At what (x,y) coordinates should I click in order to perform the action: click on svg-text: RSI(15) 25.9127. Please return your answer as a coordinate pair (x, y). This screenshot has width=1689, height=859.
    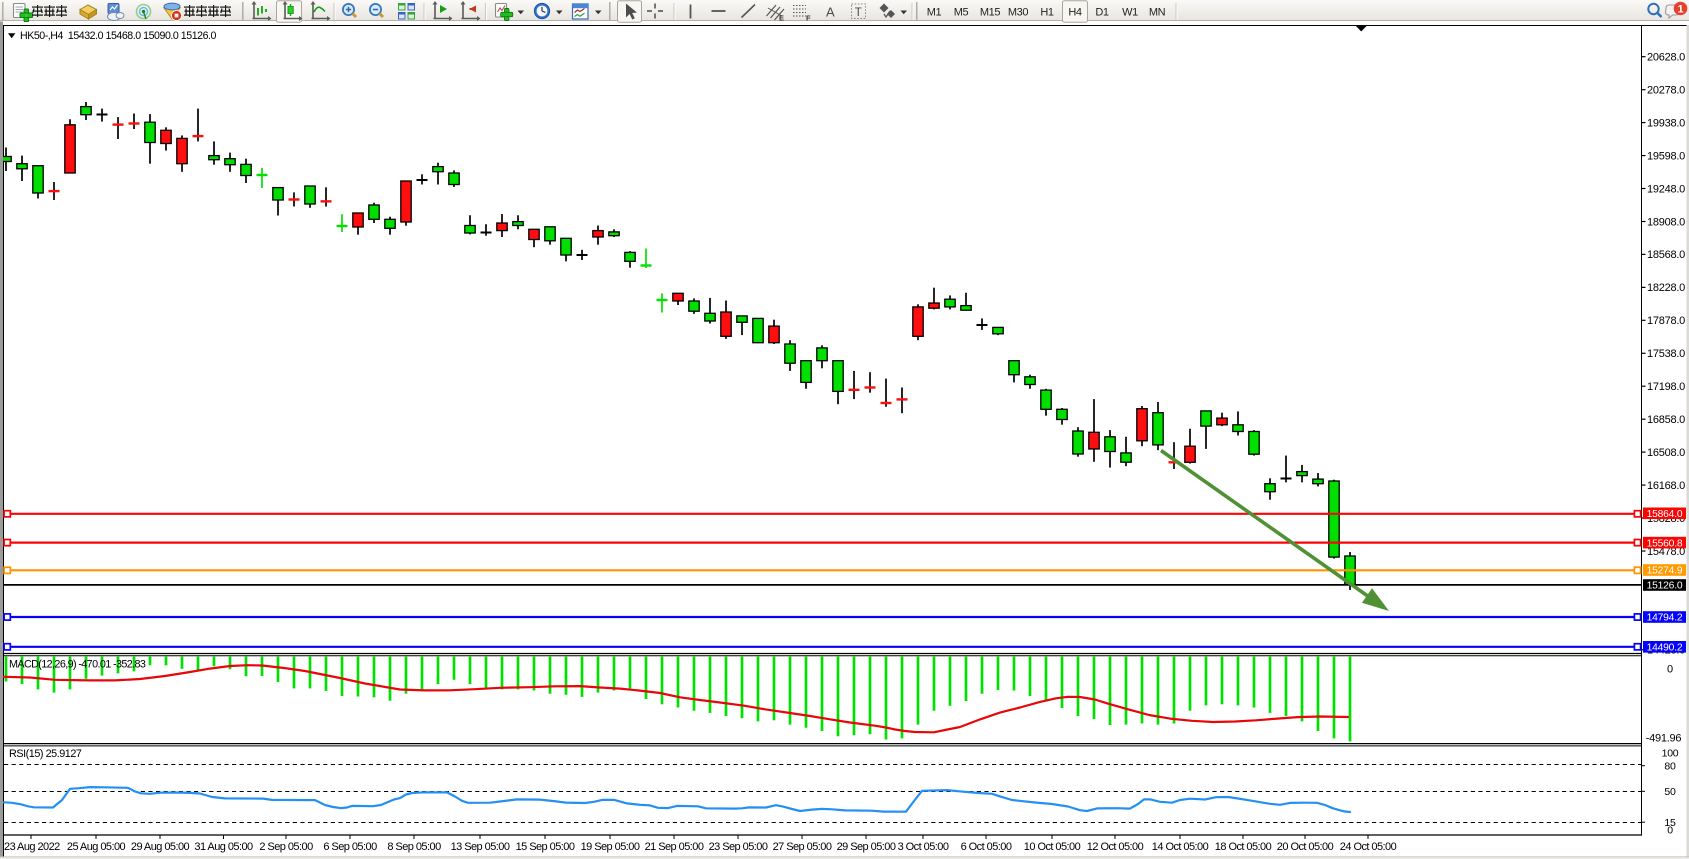
    Looking at the image, I should click on (45, 754).